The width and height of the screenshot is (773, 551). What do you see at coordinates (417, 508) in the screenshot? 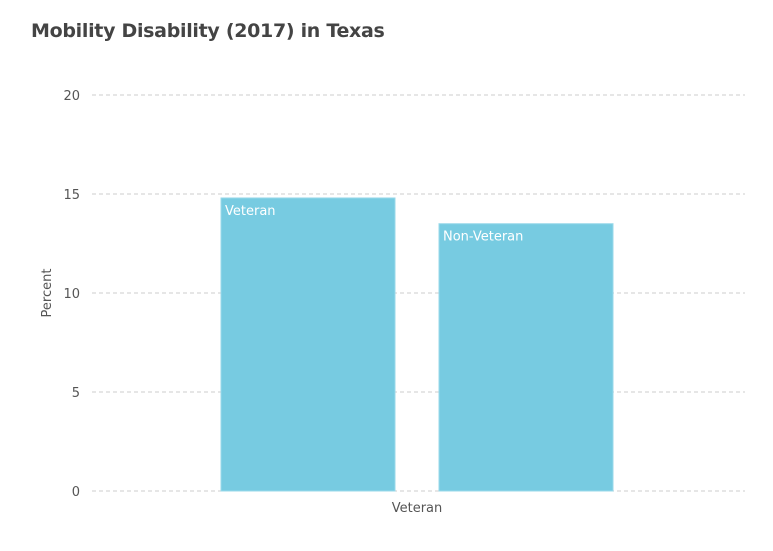
I see `x-axis-label: Veteran` at bounding box center [417, 508].